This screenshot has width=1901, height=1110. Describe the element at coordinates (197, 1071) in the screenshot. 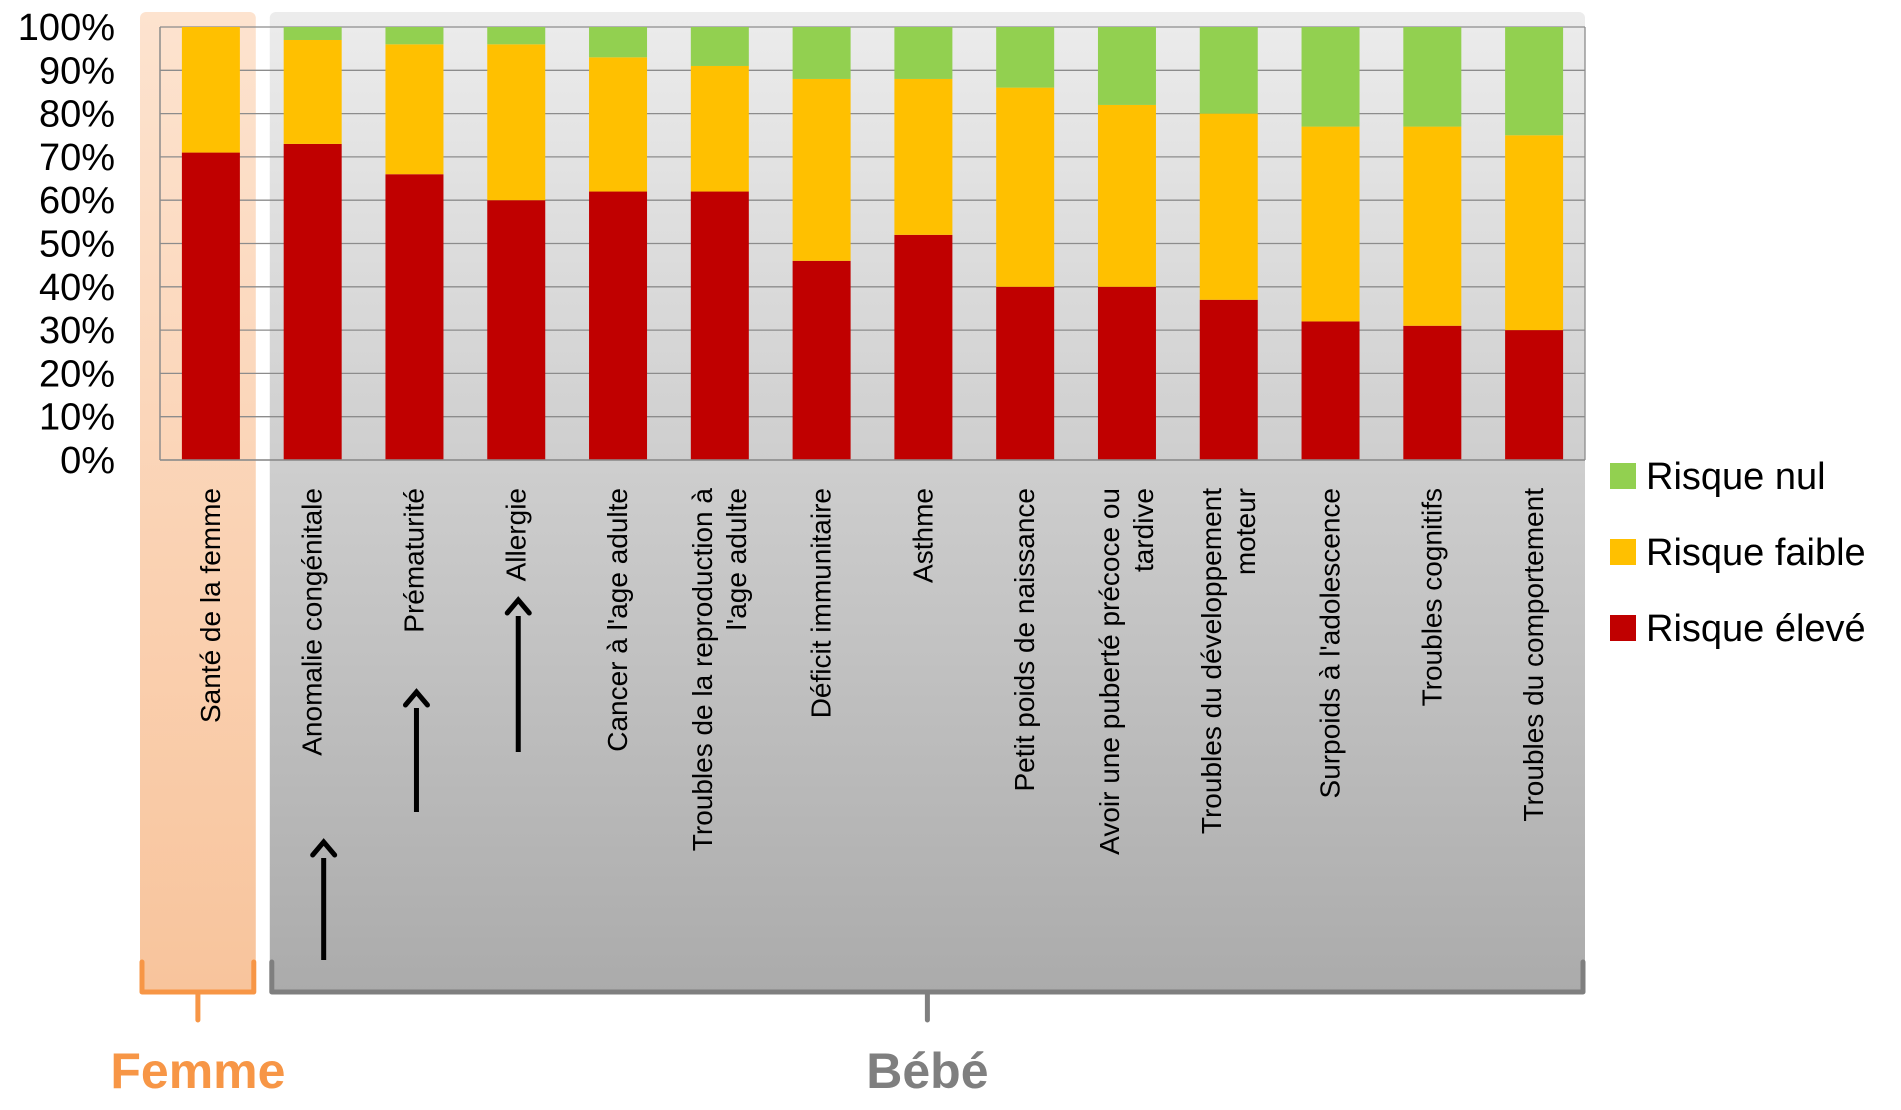

I see `group-label-femme: Femme` at that location.